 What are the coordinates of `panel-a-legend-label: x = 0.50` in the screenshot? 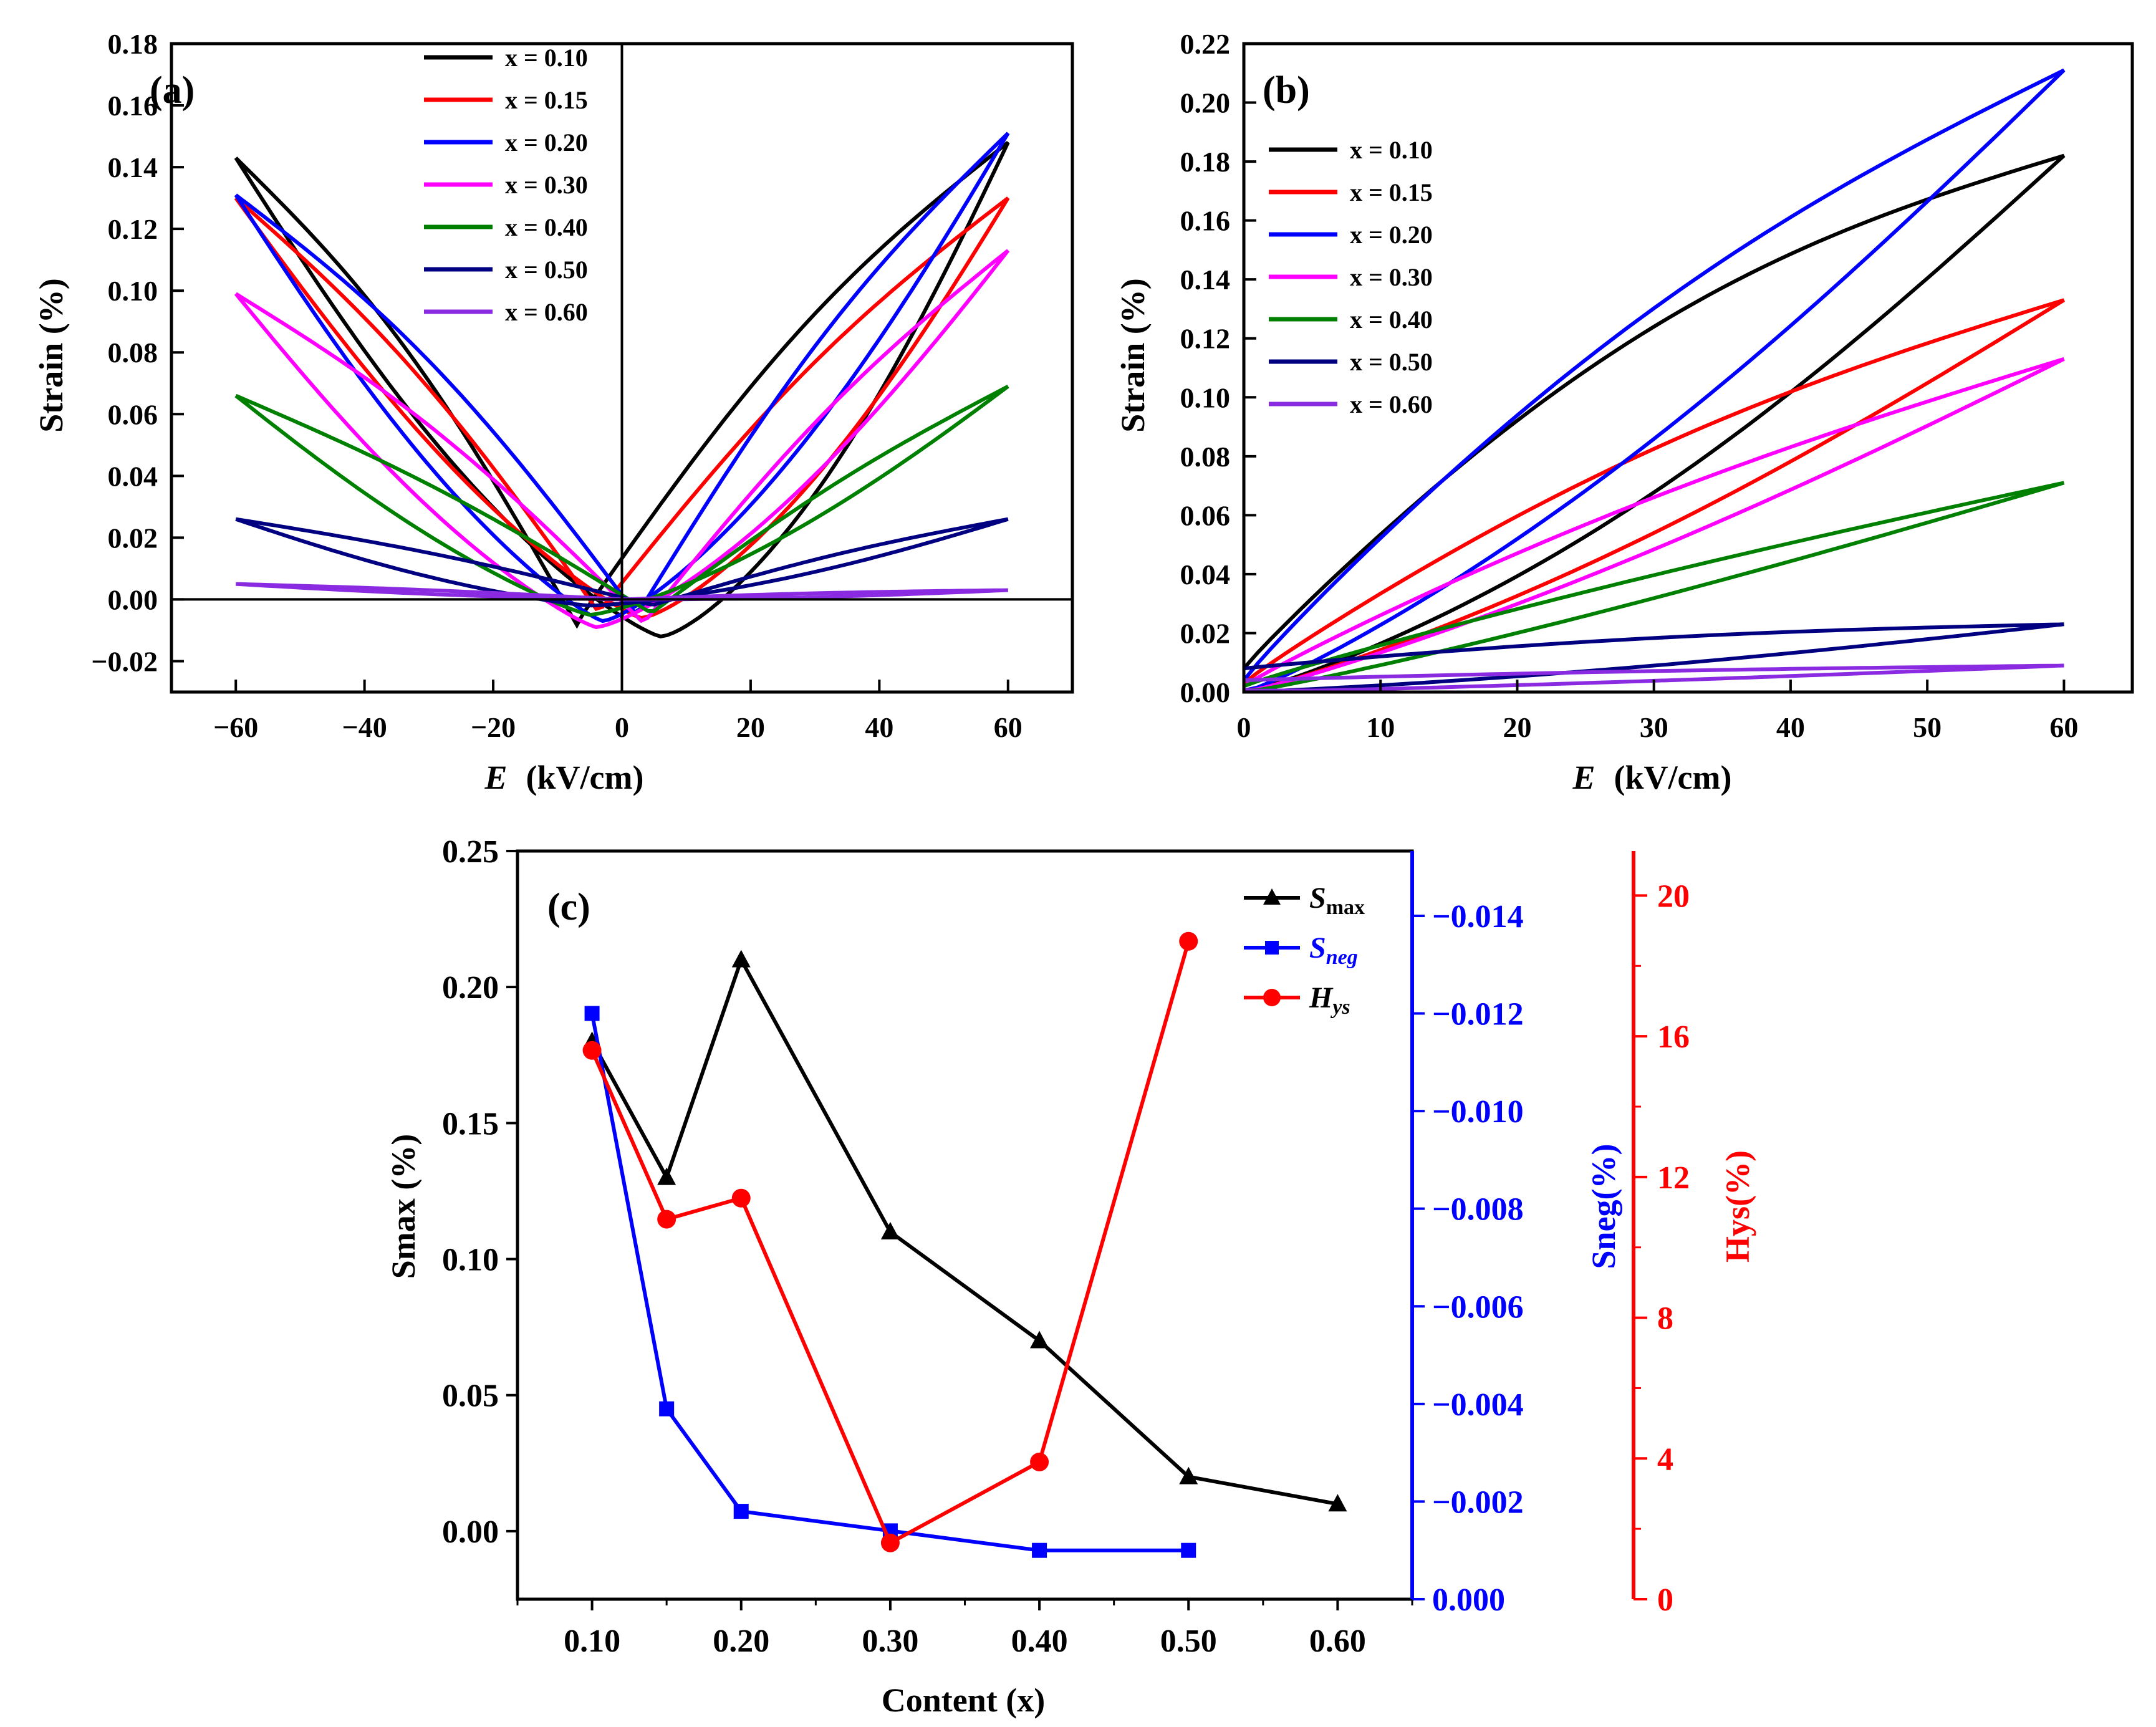 It's located at (546, 270).